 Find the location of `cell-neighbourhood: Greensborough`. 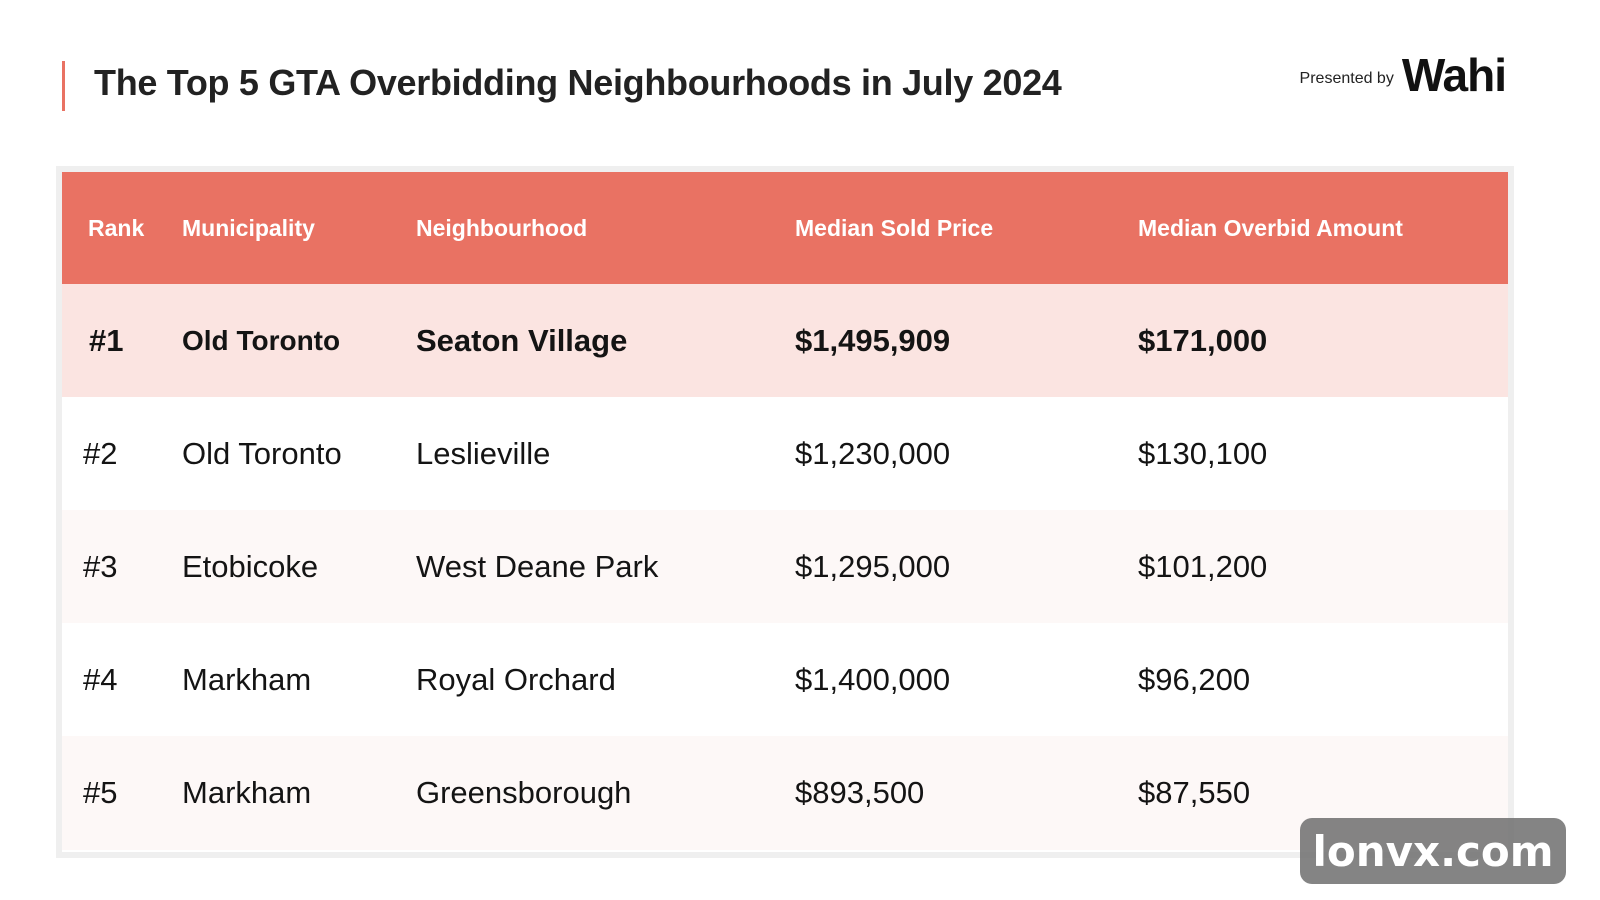

cell-neighbourhood: Greensborough is located at coordinates (524, 792).